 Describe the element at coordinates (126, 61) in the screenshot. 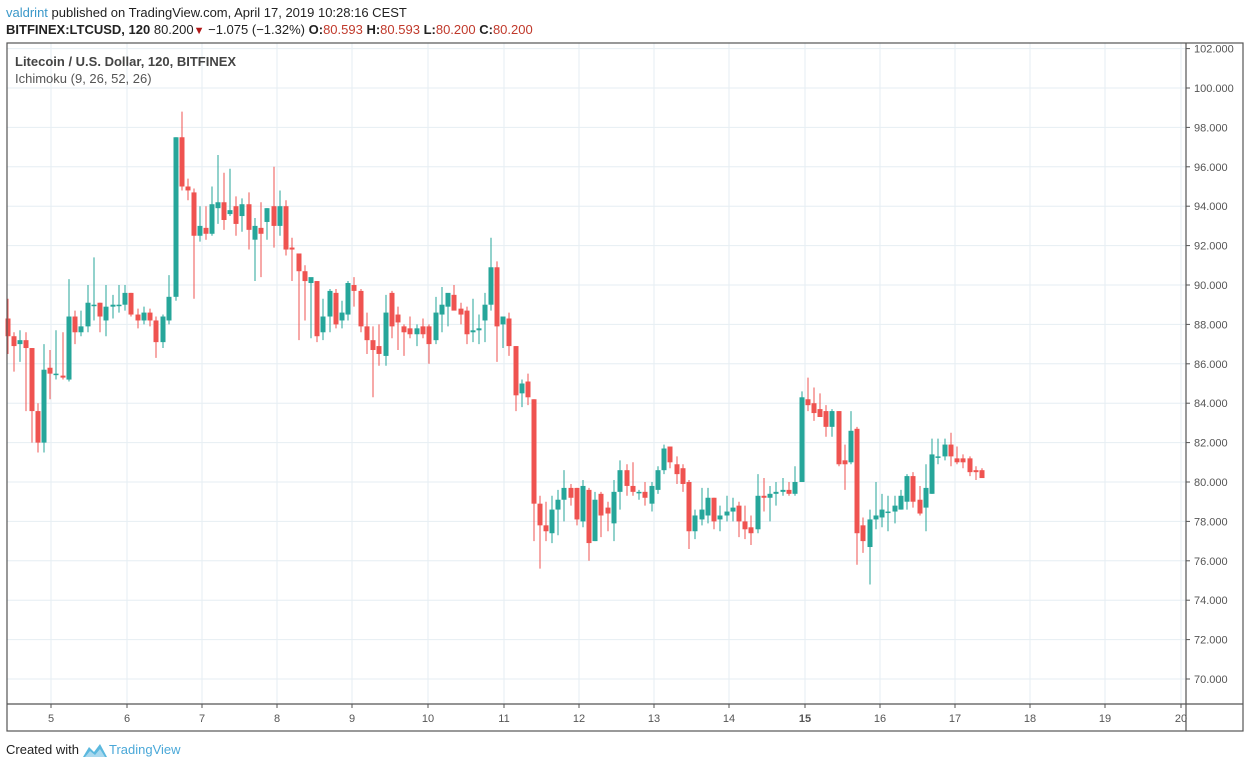

I see `legend-title: Litecoin / U.S. Dollar, 120, BITFINEX` at that location.